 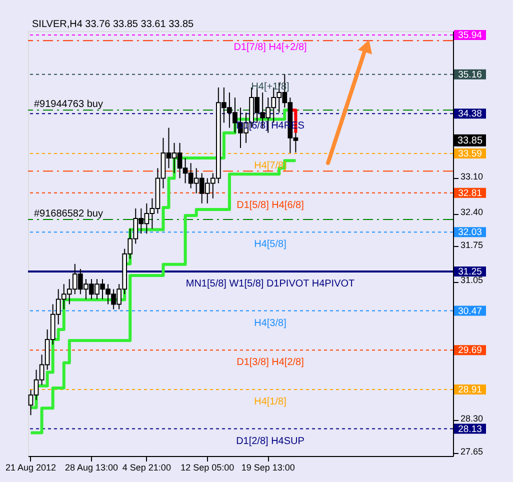 What do you see at coordinates (470, 36) in the screenshot?
I see `ref-line-label: 35.94` at bounding box center [470, 36].